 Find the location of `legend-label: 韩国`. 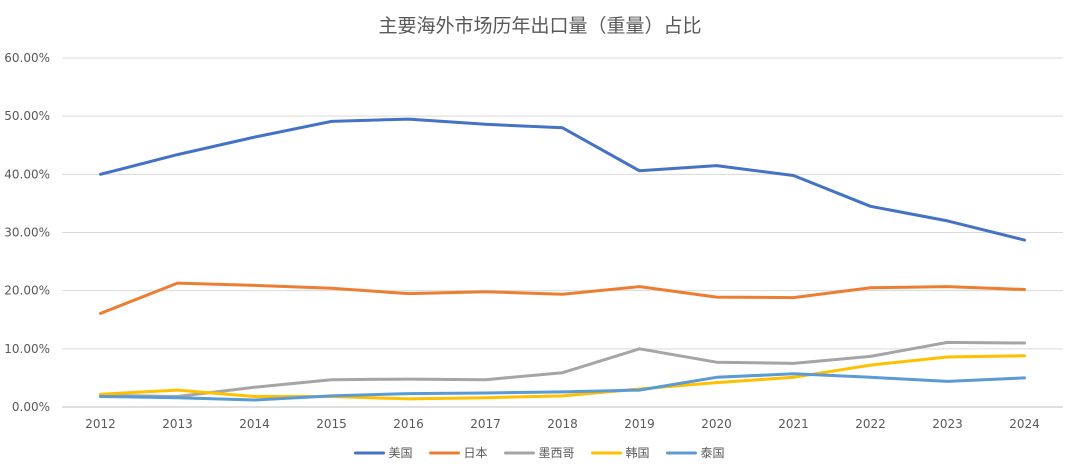

legend-label: 韩国 is located at coordinates (638, 452).